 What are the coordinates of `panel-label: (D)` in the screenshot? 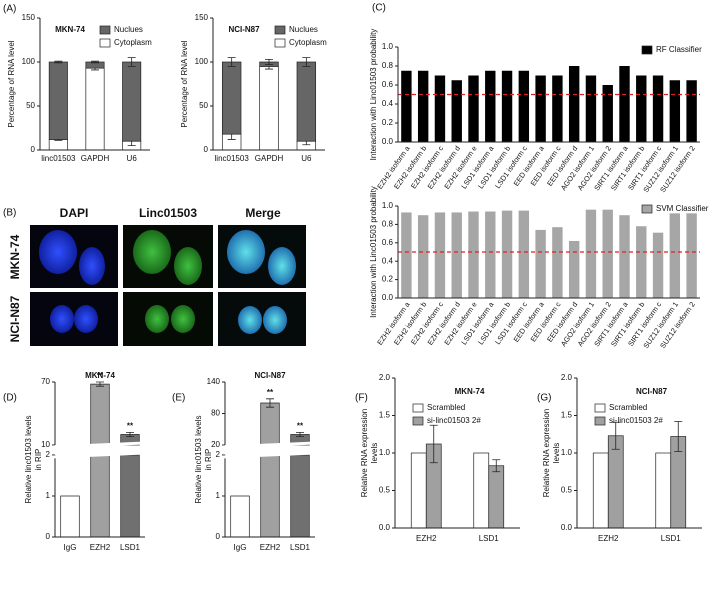 It's located at (10, 398).